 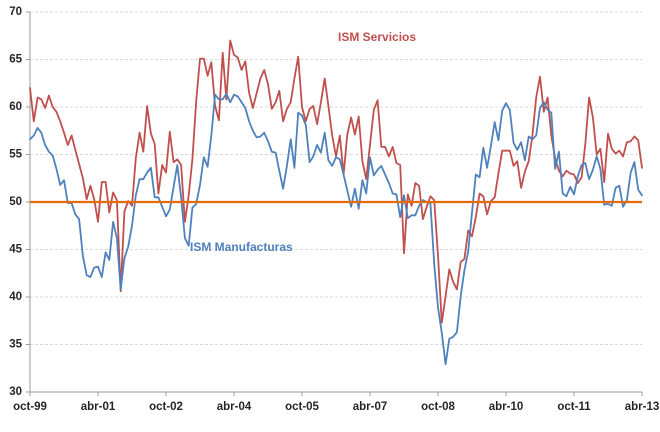 What do you see at coordinates (30, 407) in the screenshot?
I see `svg-text: oct-99` at bounding box center [30, 407].